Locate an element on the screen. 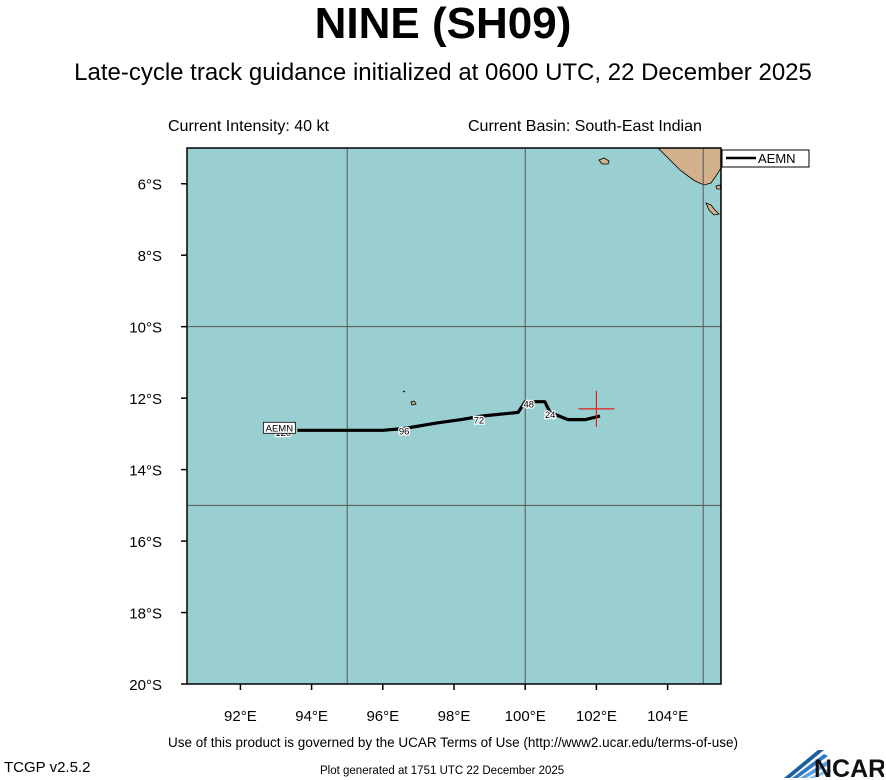 The width and height of the screenshot is (886, 780). land-masses is located at coordinates (561, 277).